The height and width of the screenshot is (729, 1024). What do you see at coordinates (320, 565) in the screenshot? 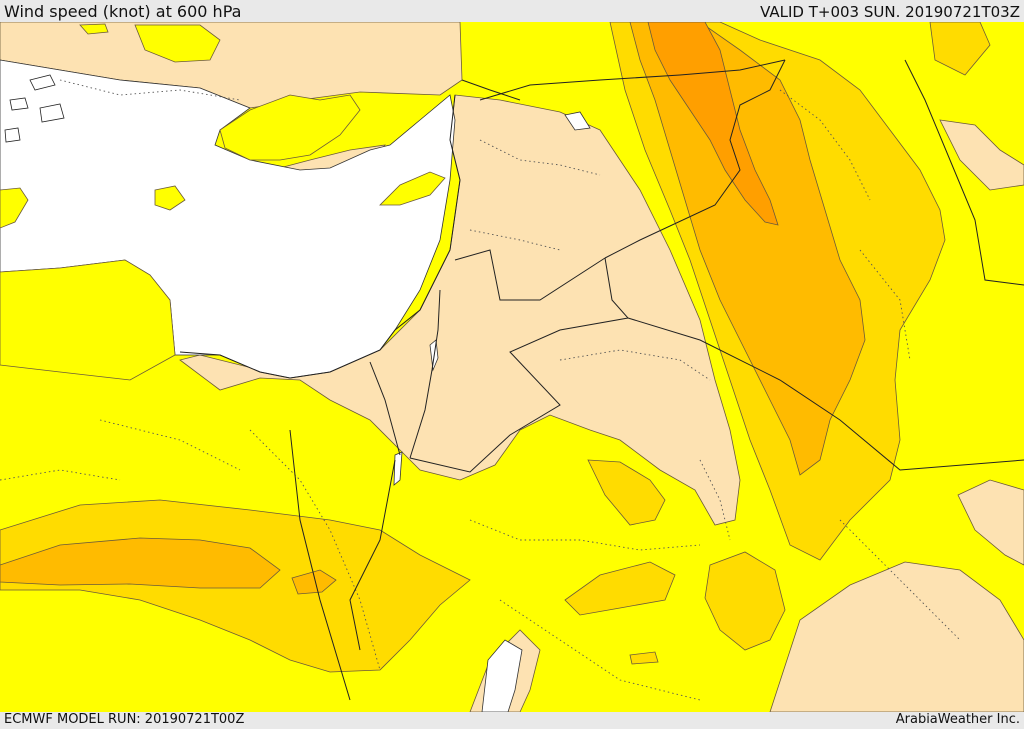
I see `border-libya-egypt` at bounding box center [320, 565].